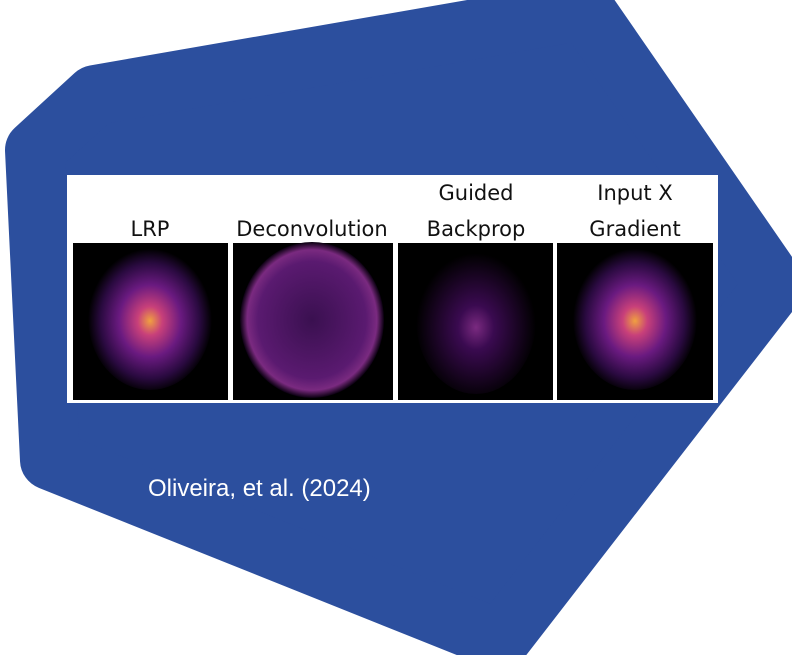 This screenshot has height=655, width=792. What do you see at coordinates (476, 193) in the screenshot?
I see `panel-title: Guided` at bounding box center [476, 193].